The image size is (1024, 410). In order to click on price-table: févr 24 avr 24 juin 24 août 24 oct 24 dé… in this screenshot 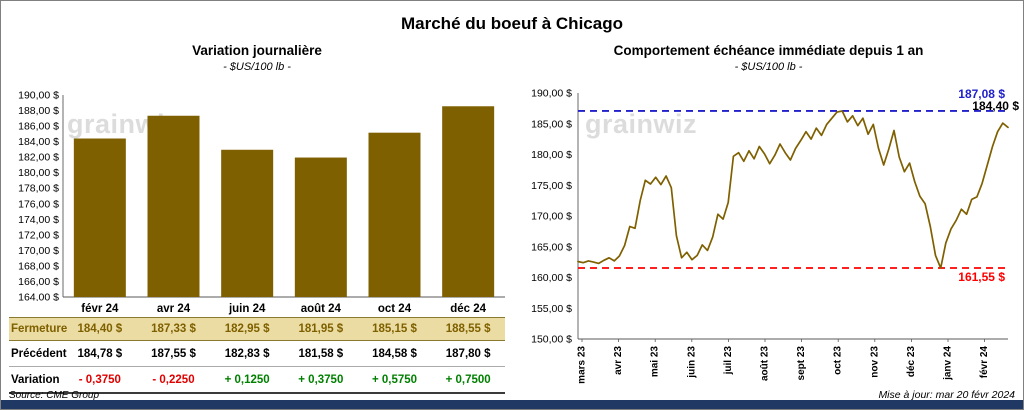, I will do `click(257, 347)`.